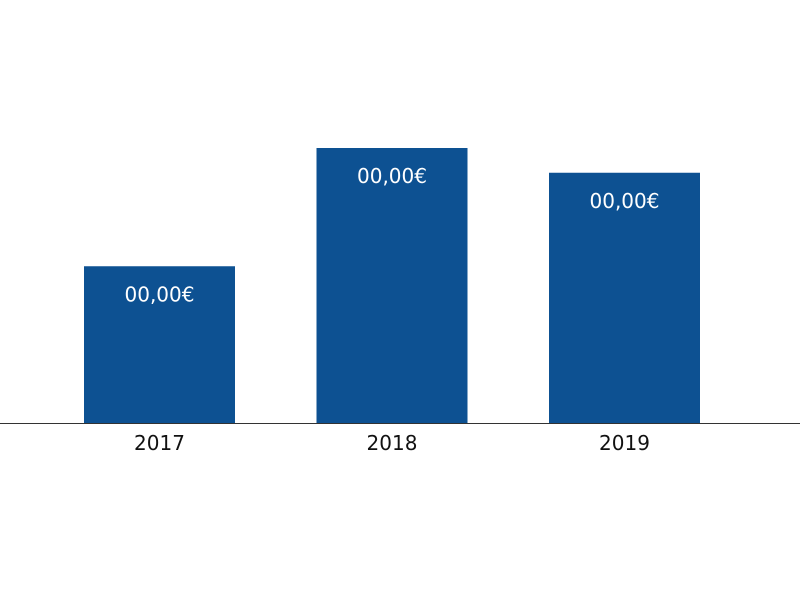  I want to click on x-tick-label-2017: 2017, so click(159, 443).